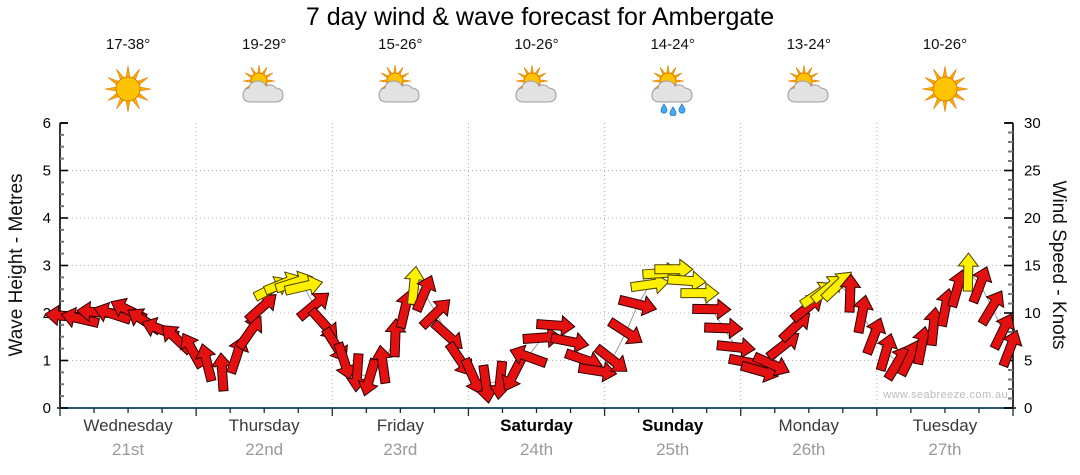 This screenshot has width=1080, height=475. What do you see at coordinates (540, 17) in the screenshot?
I see `chart-title: 7 day wind & wave forecast for Ambergate` at bounding box center [540, 17].